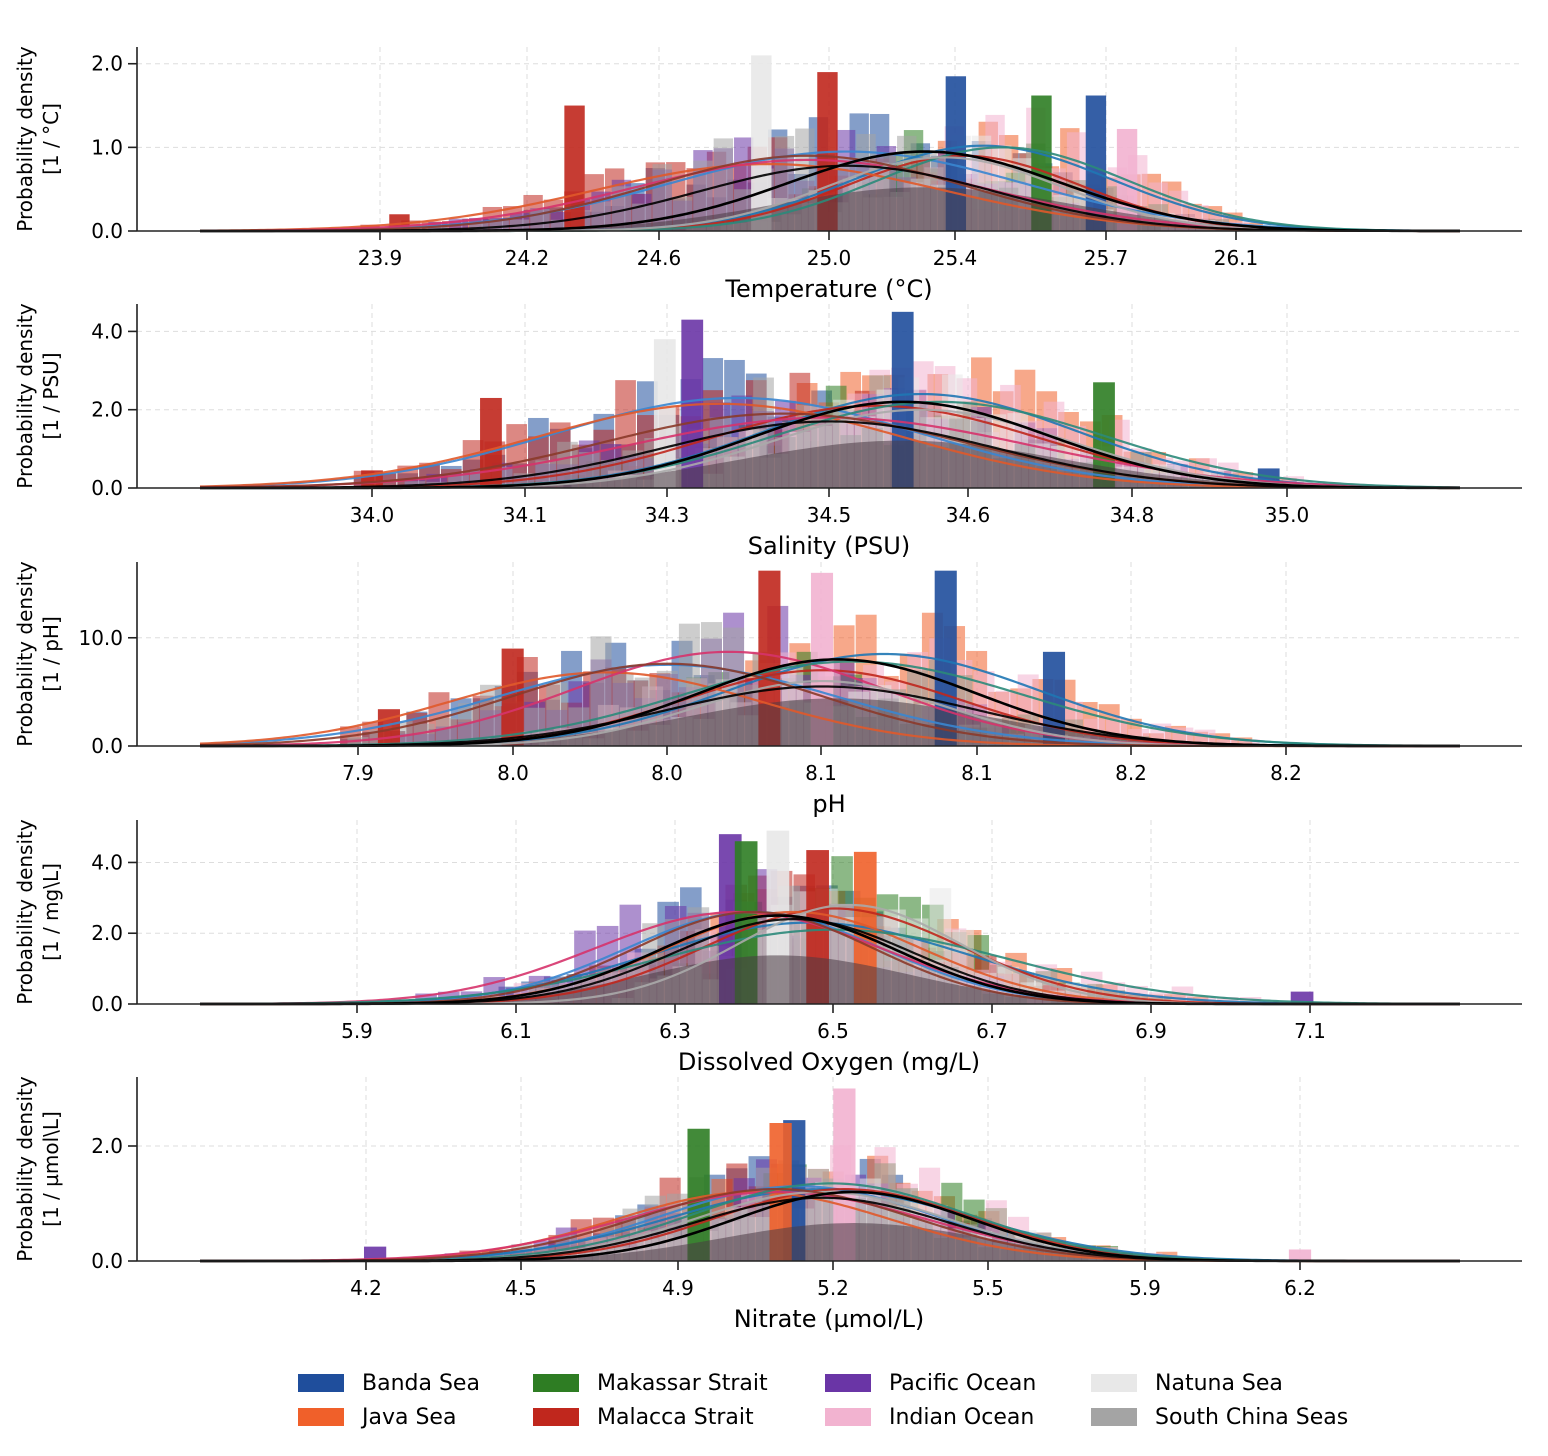 The height and width of the screenshot is (1456, 1548). I want to click on legend-item: Makassar Strait, so click(679, 1383).